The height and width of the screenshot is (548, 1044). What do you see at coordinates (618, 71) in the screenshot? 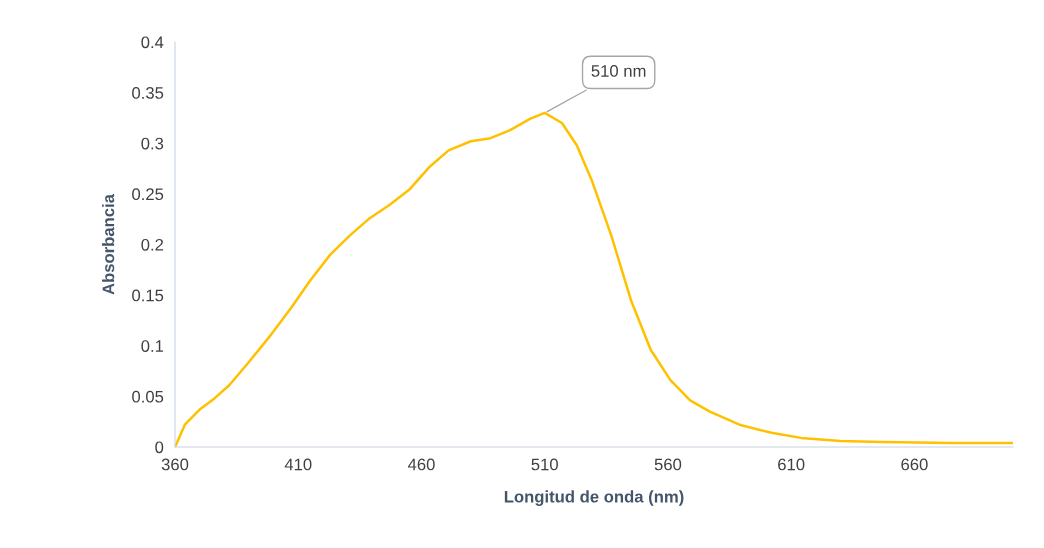
I see `annotation: 510 nm` at bounding box center [618, 71].